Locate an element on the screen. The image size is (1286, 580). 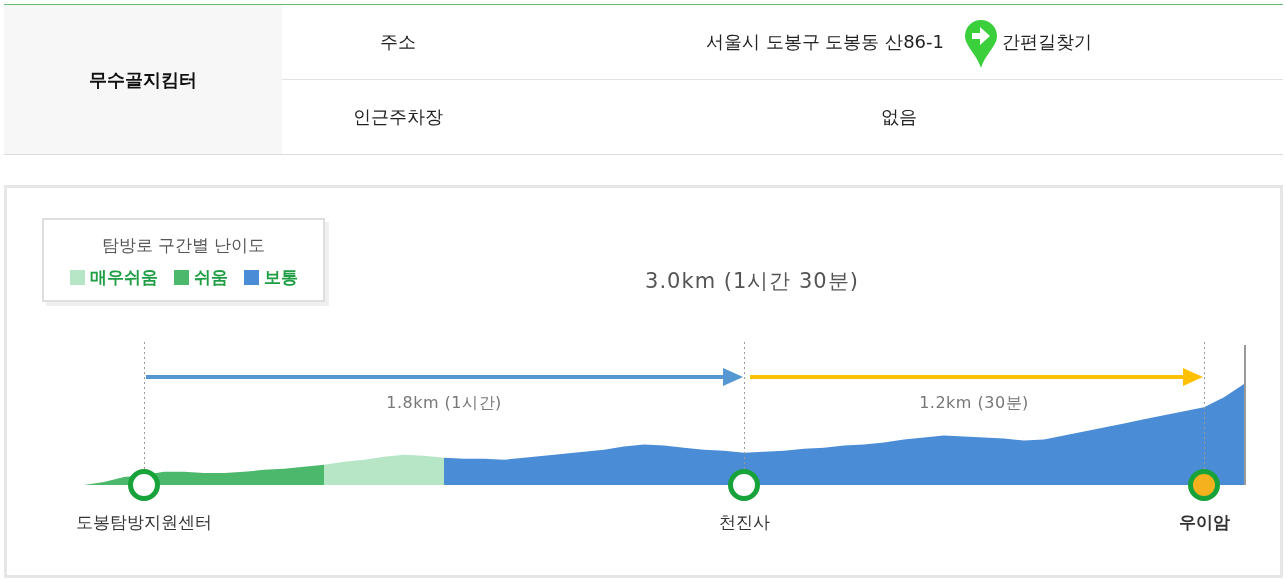
text: 간편길찾기 is located at coordinates (1047, 42).